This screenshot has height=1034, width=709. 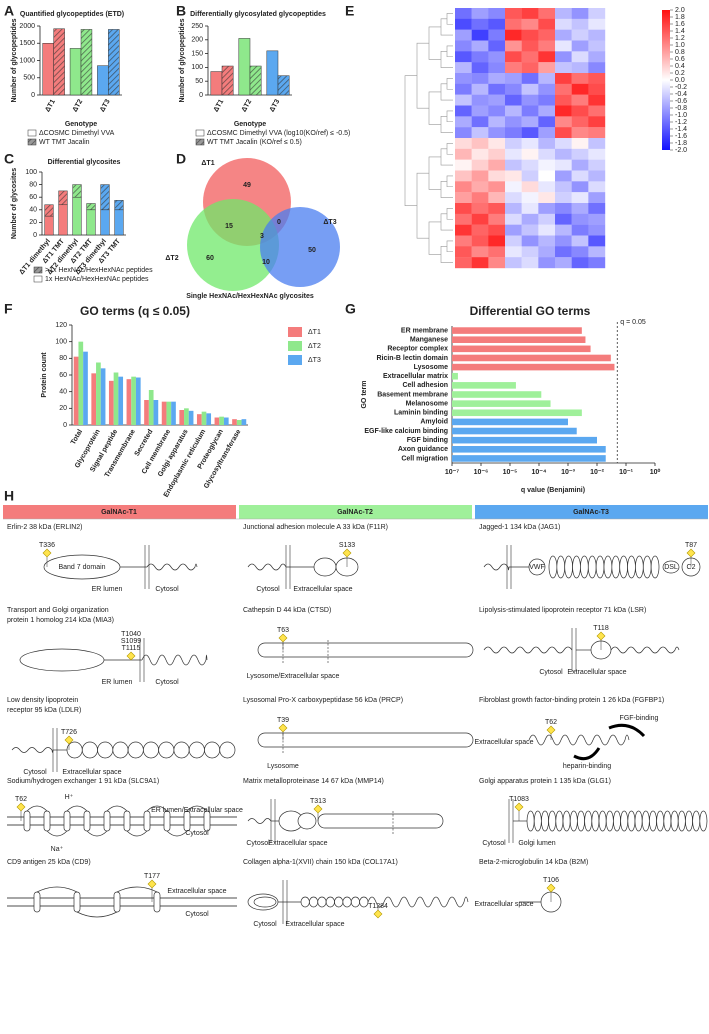 I want to click on y-tick-label: 150, so click(x=197, y=53).